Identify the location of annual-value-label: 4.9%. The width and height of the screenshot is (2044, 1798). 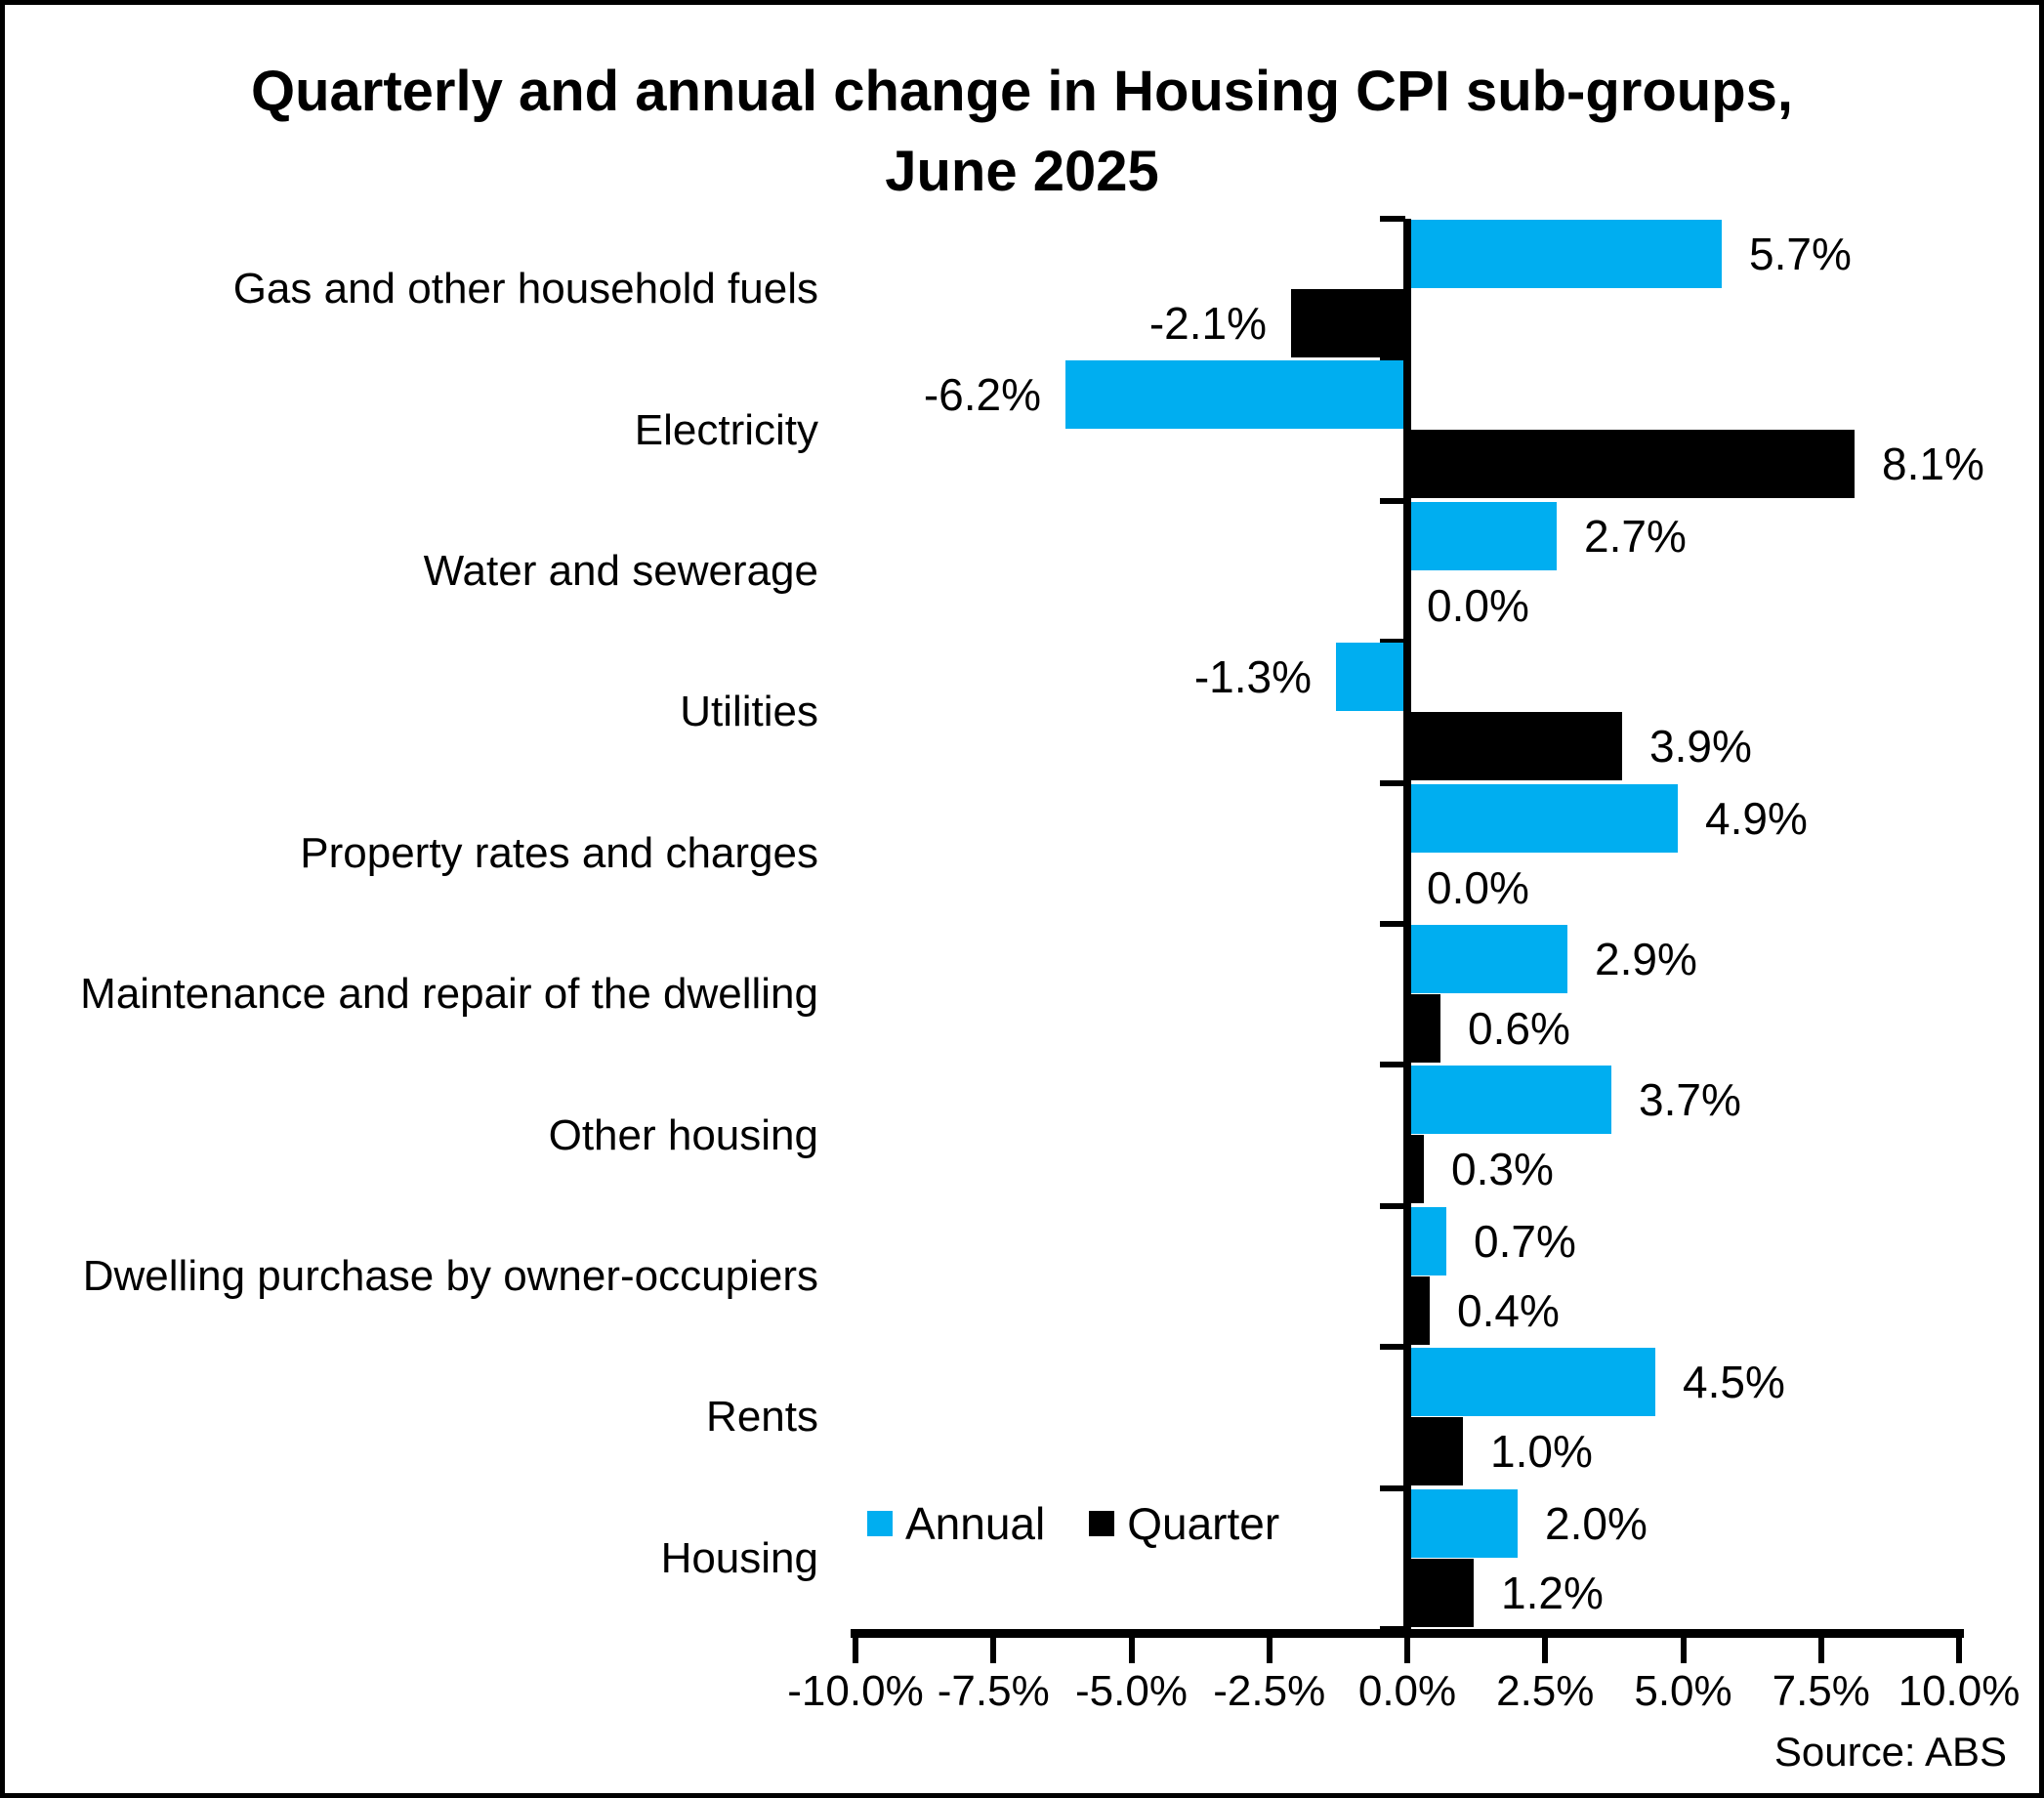
(1756, 818).